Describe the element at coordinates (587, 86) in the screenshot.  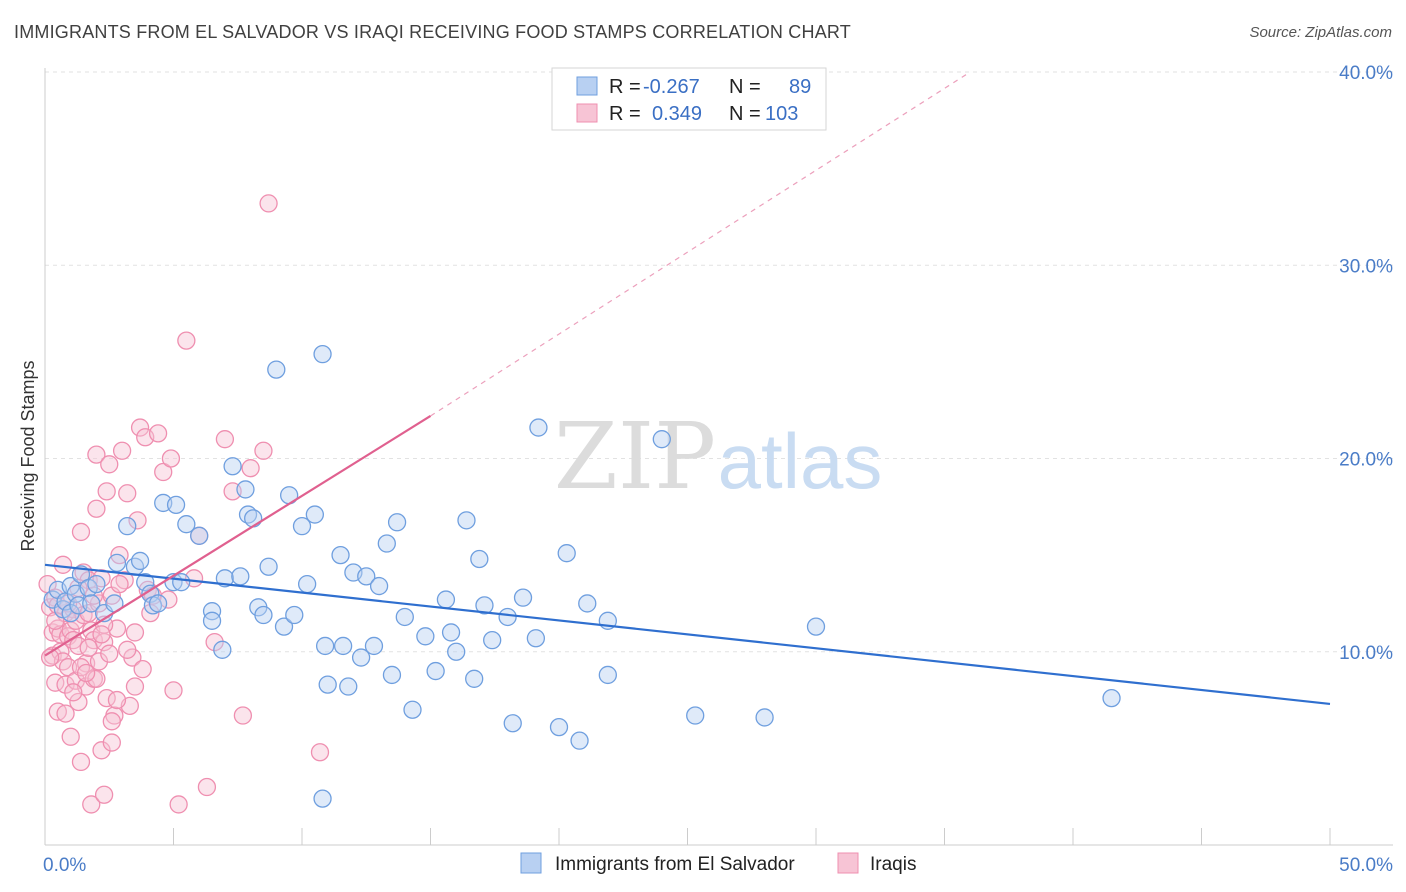
I see `legend-swatch-blue` at that location.